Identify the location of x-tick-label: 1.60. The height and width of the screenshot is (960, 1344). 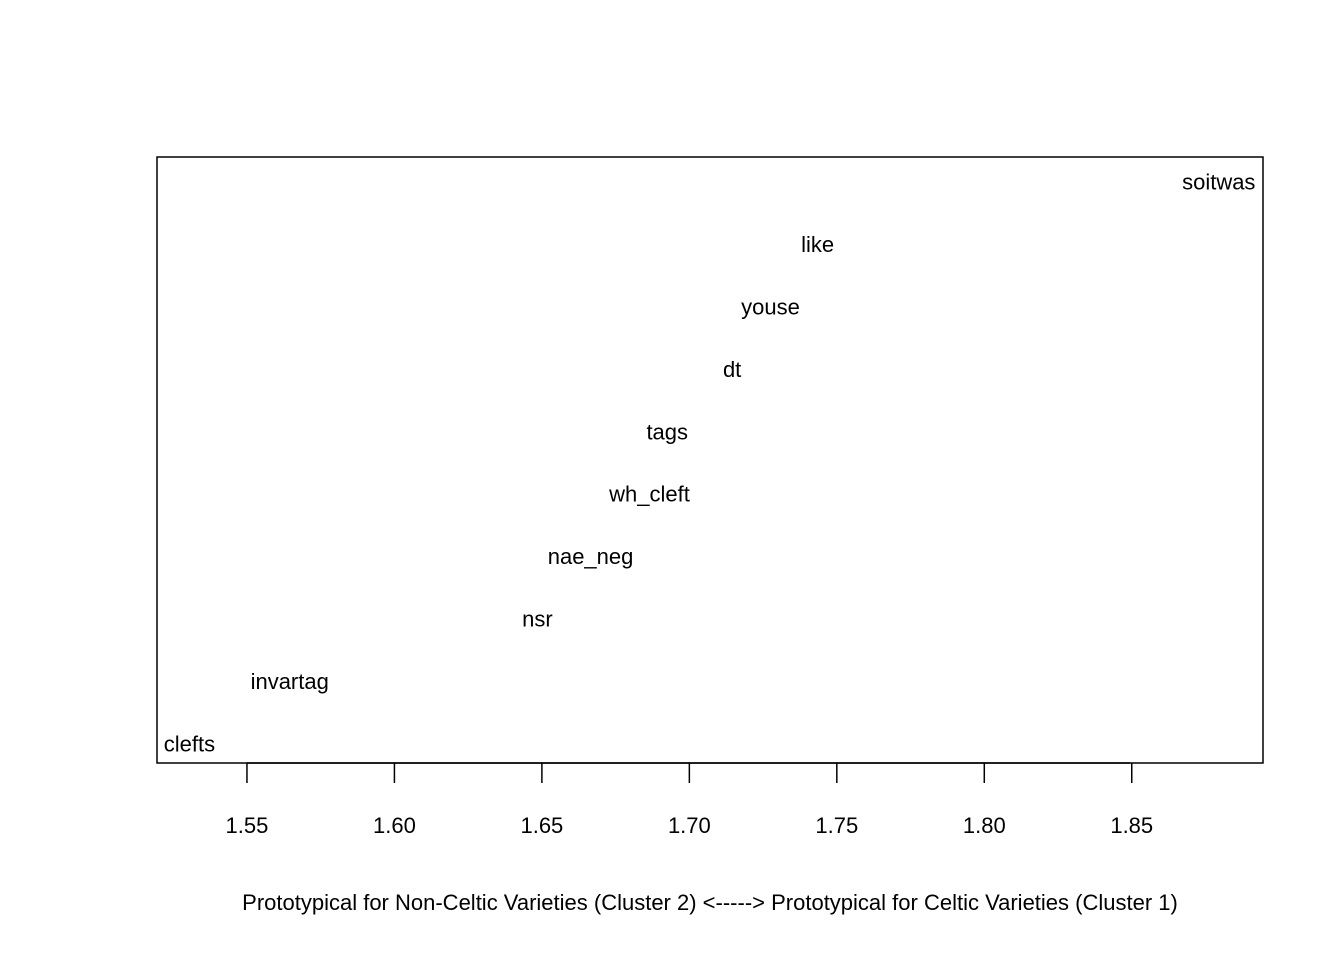
(394, 825).